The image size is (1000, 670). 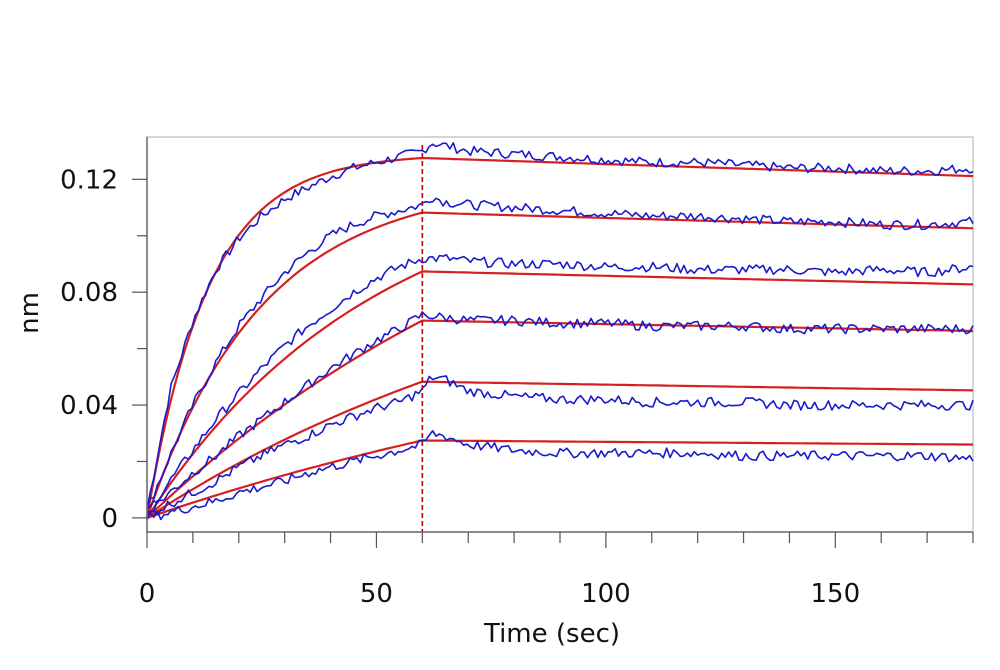 What do you see at coordinates (109, 519) in the screenshot?
I see `y-tick-label: 0` at bounding box center [109, 519].